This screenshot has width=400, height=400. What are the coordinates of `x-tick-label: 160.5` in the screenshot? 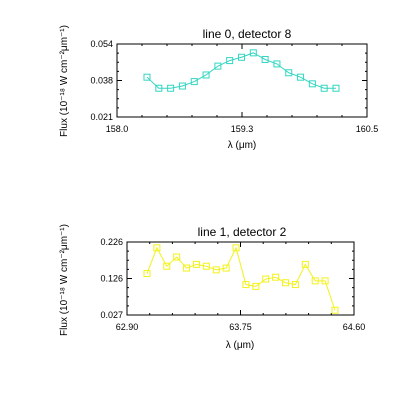 It's located at (367, 129).